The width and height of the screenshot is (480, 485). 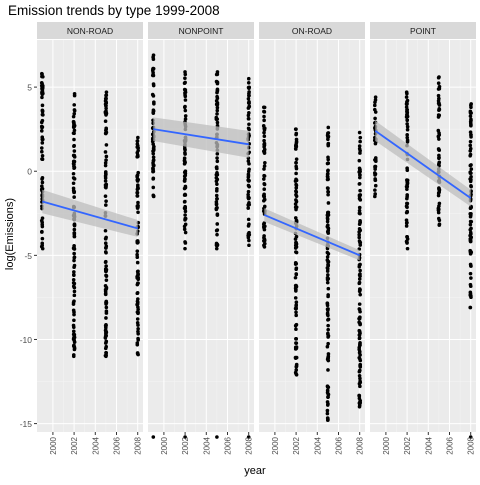 What do you see at coordinates (95, 445) in the screenshot?
I see `x-tick-label: 2004` at bounding box center [95, 445].